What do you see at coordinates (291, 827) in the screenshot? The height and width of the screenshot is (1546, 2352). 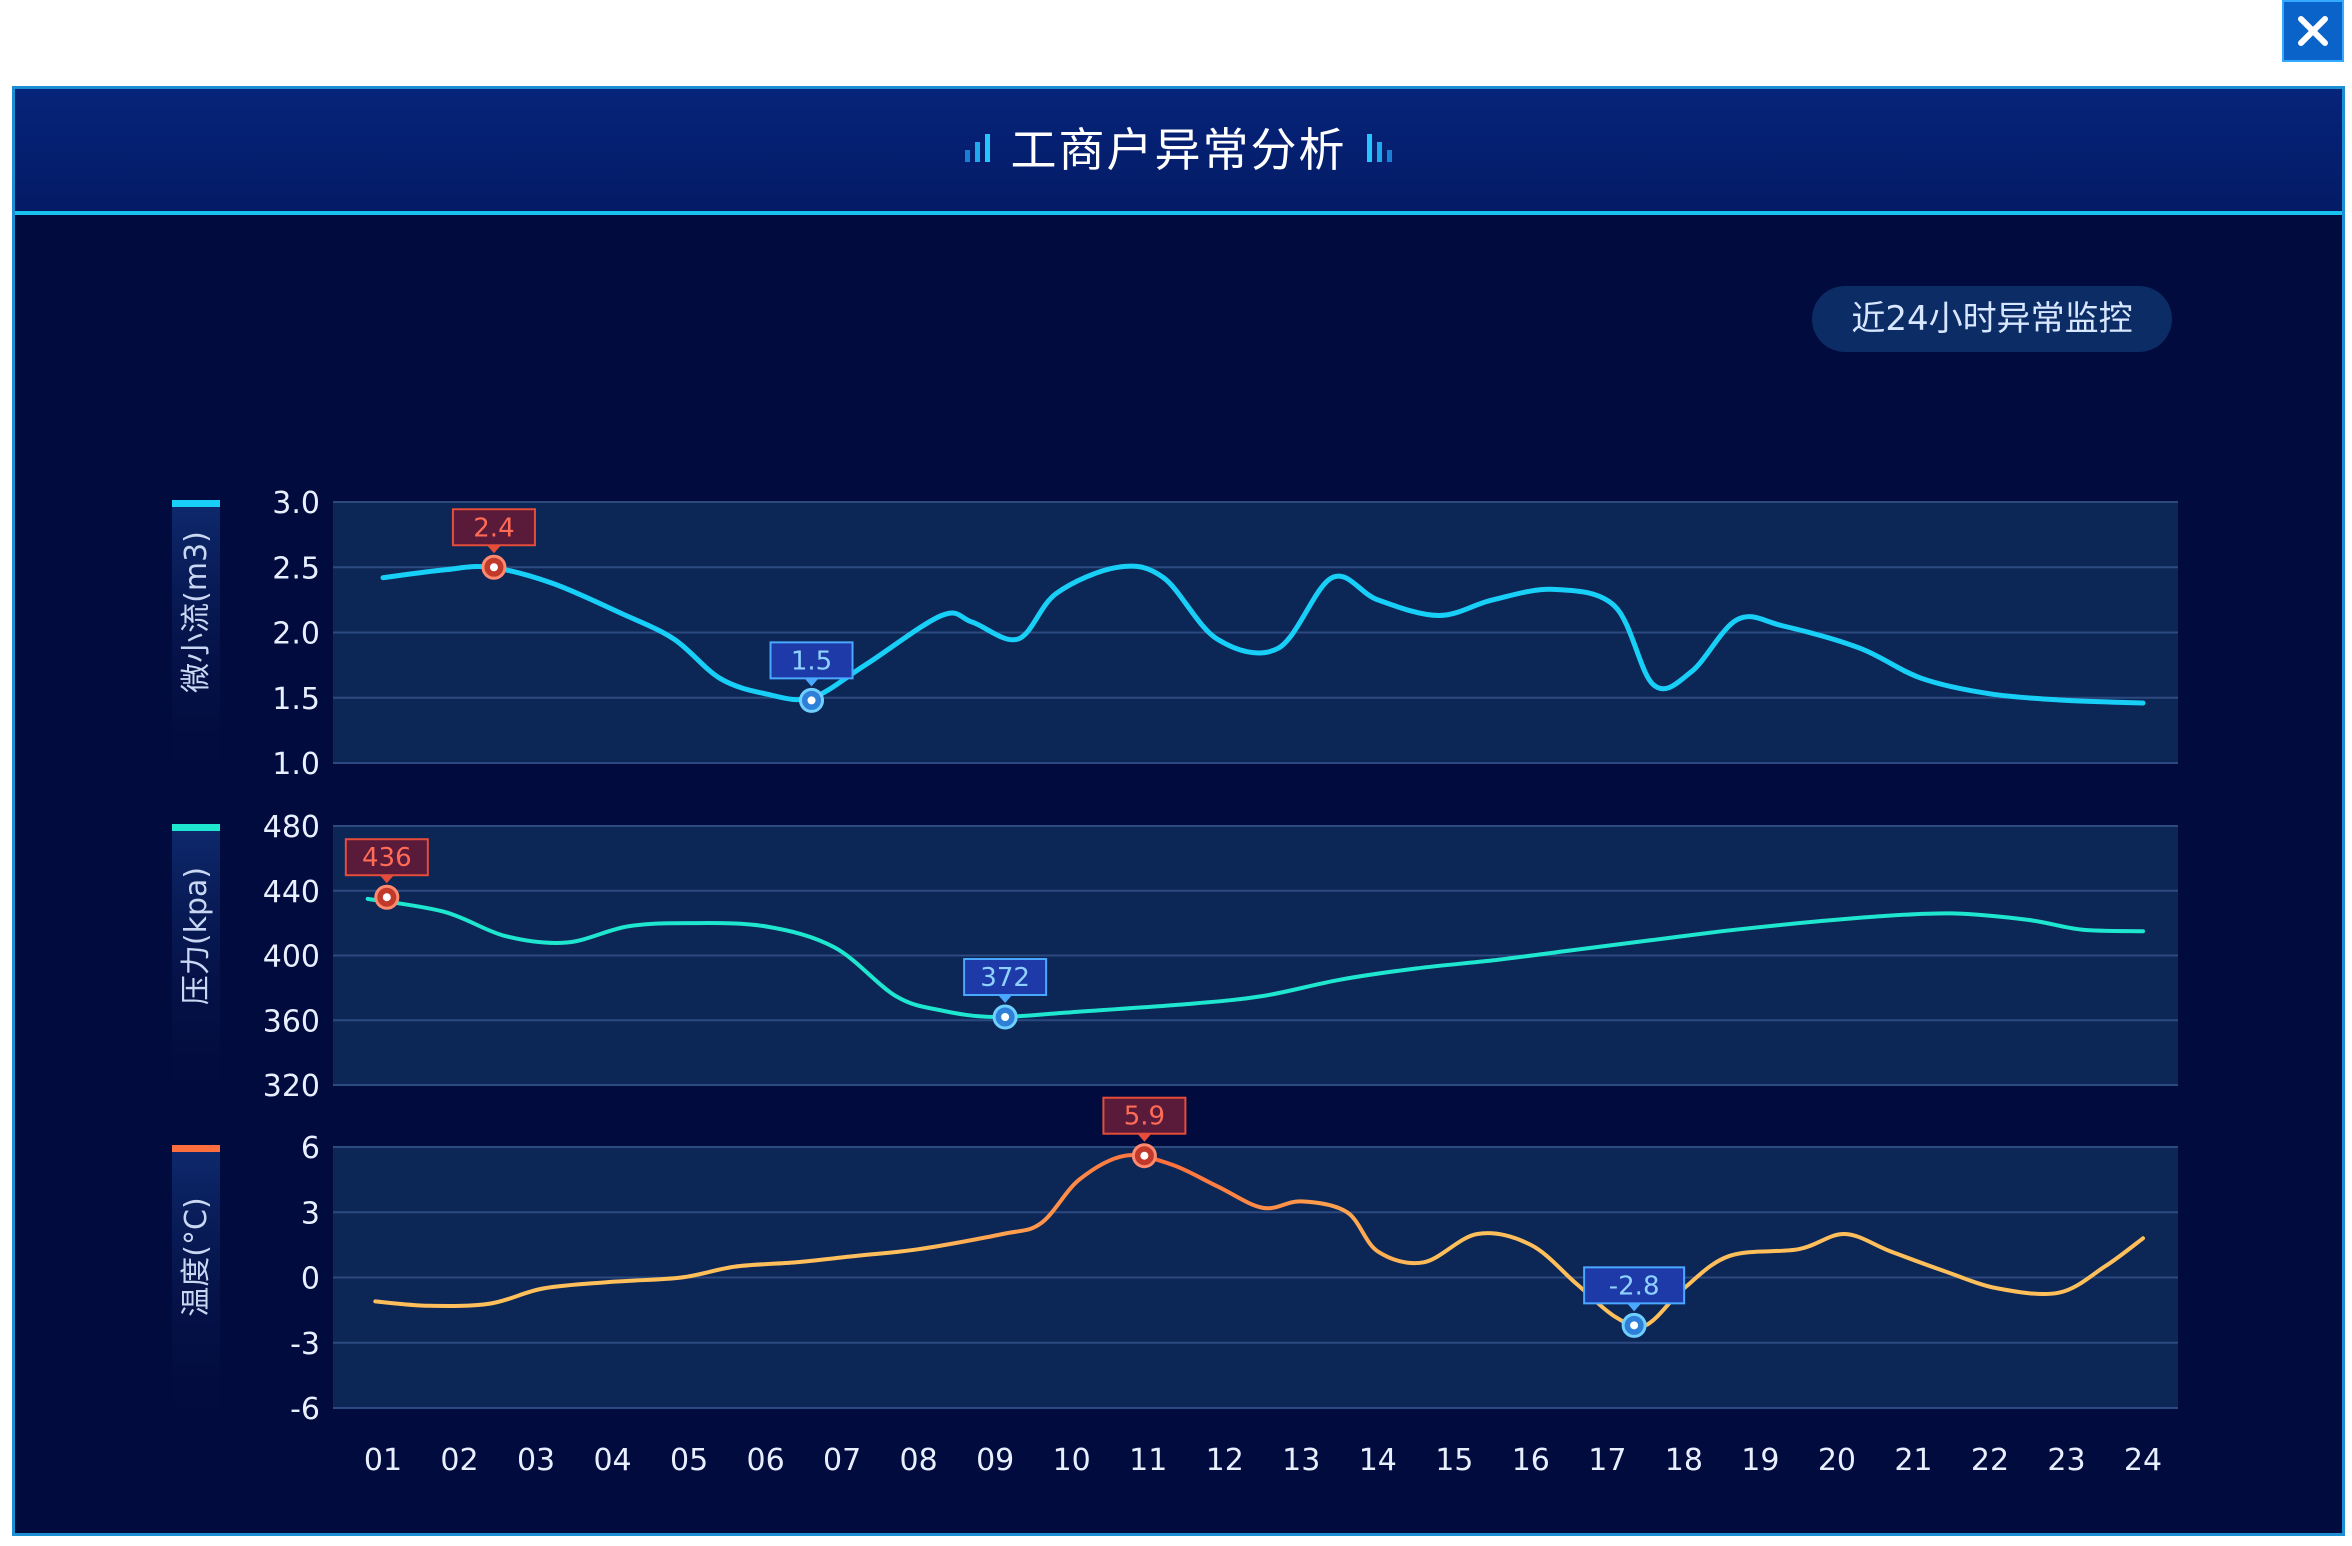 I see `y-tick-label: 480` at bounding box center [291, 827].